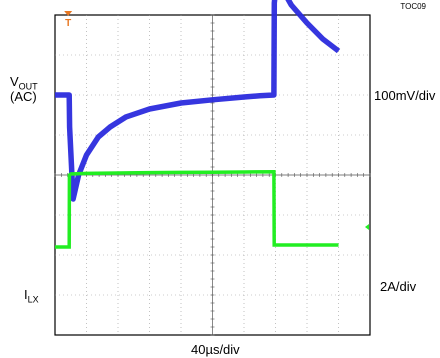  I want to click on vout-scale-label: 100mV/div, so click(405, 95).